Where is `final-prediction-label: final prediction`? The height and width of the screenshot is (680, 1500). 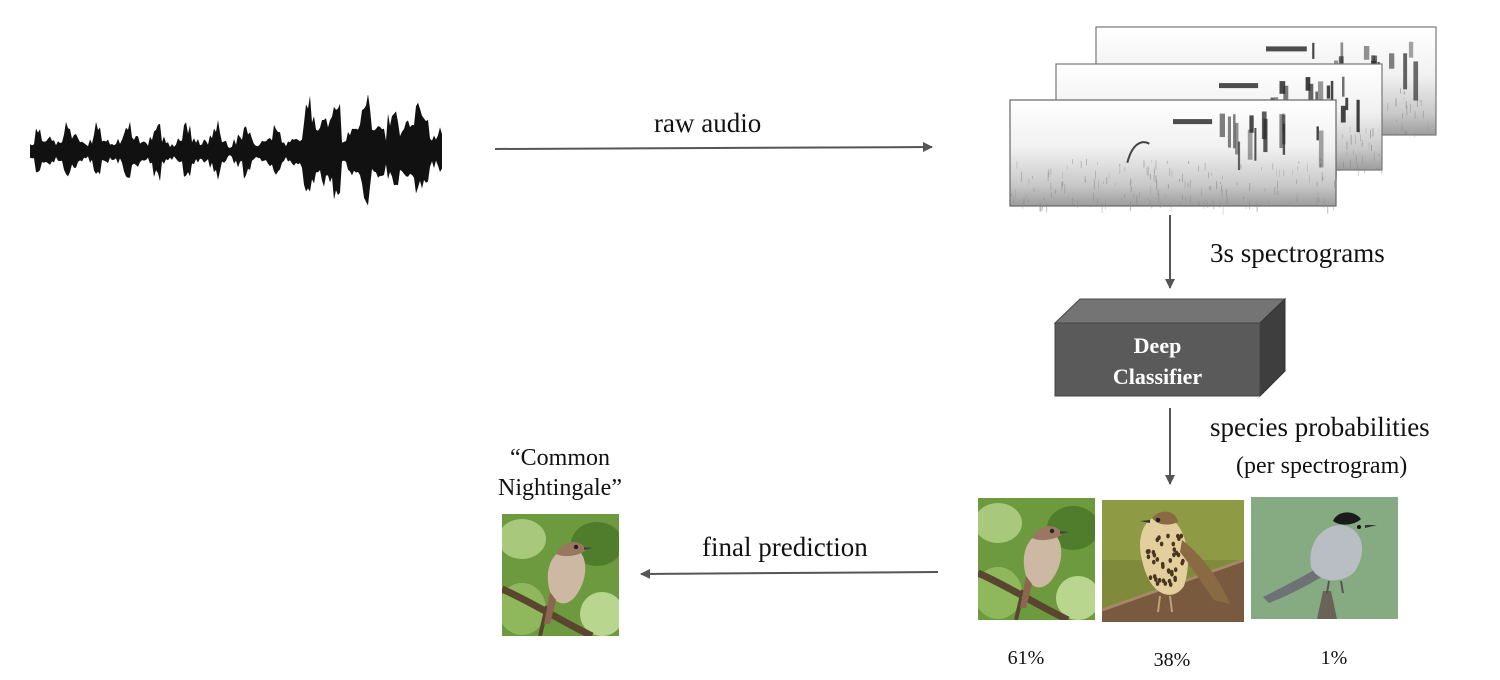 final-prediction-label: final prediction is located at coordinates (785, 547).